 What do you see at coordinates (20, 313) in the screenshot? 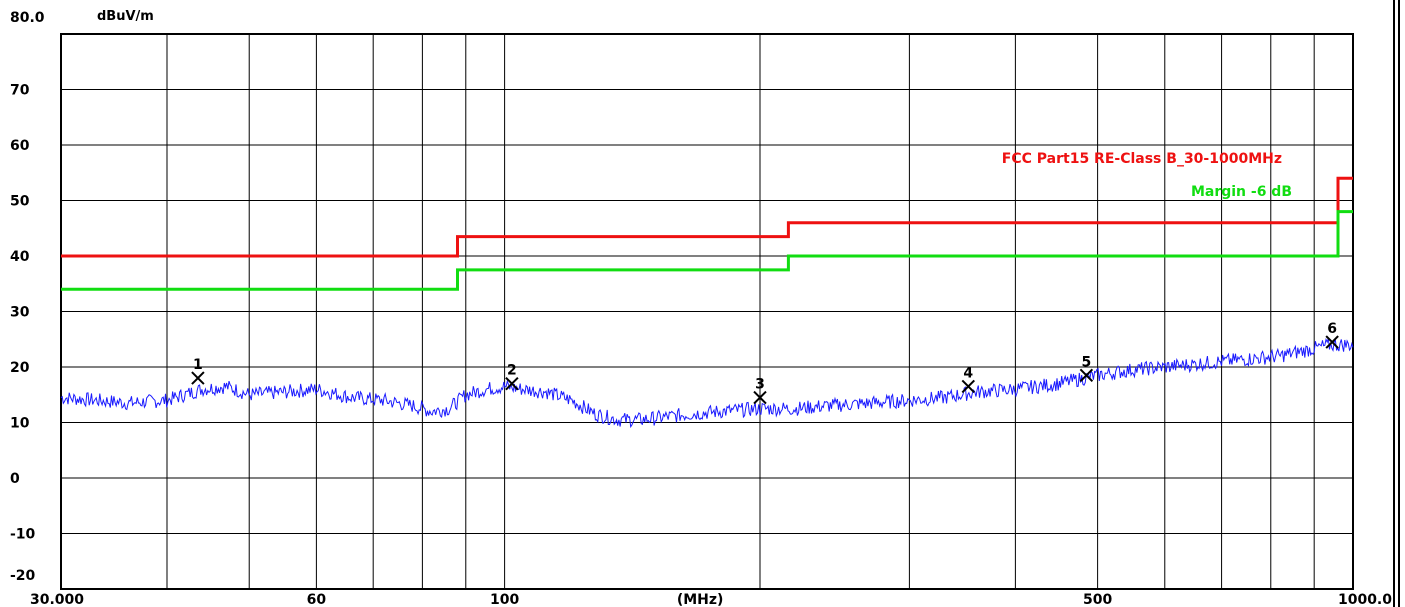
I see `y-tick-label: 30` at bounding box center [20, 313].